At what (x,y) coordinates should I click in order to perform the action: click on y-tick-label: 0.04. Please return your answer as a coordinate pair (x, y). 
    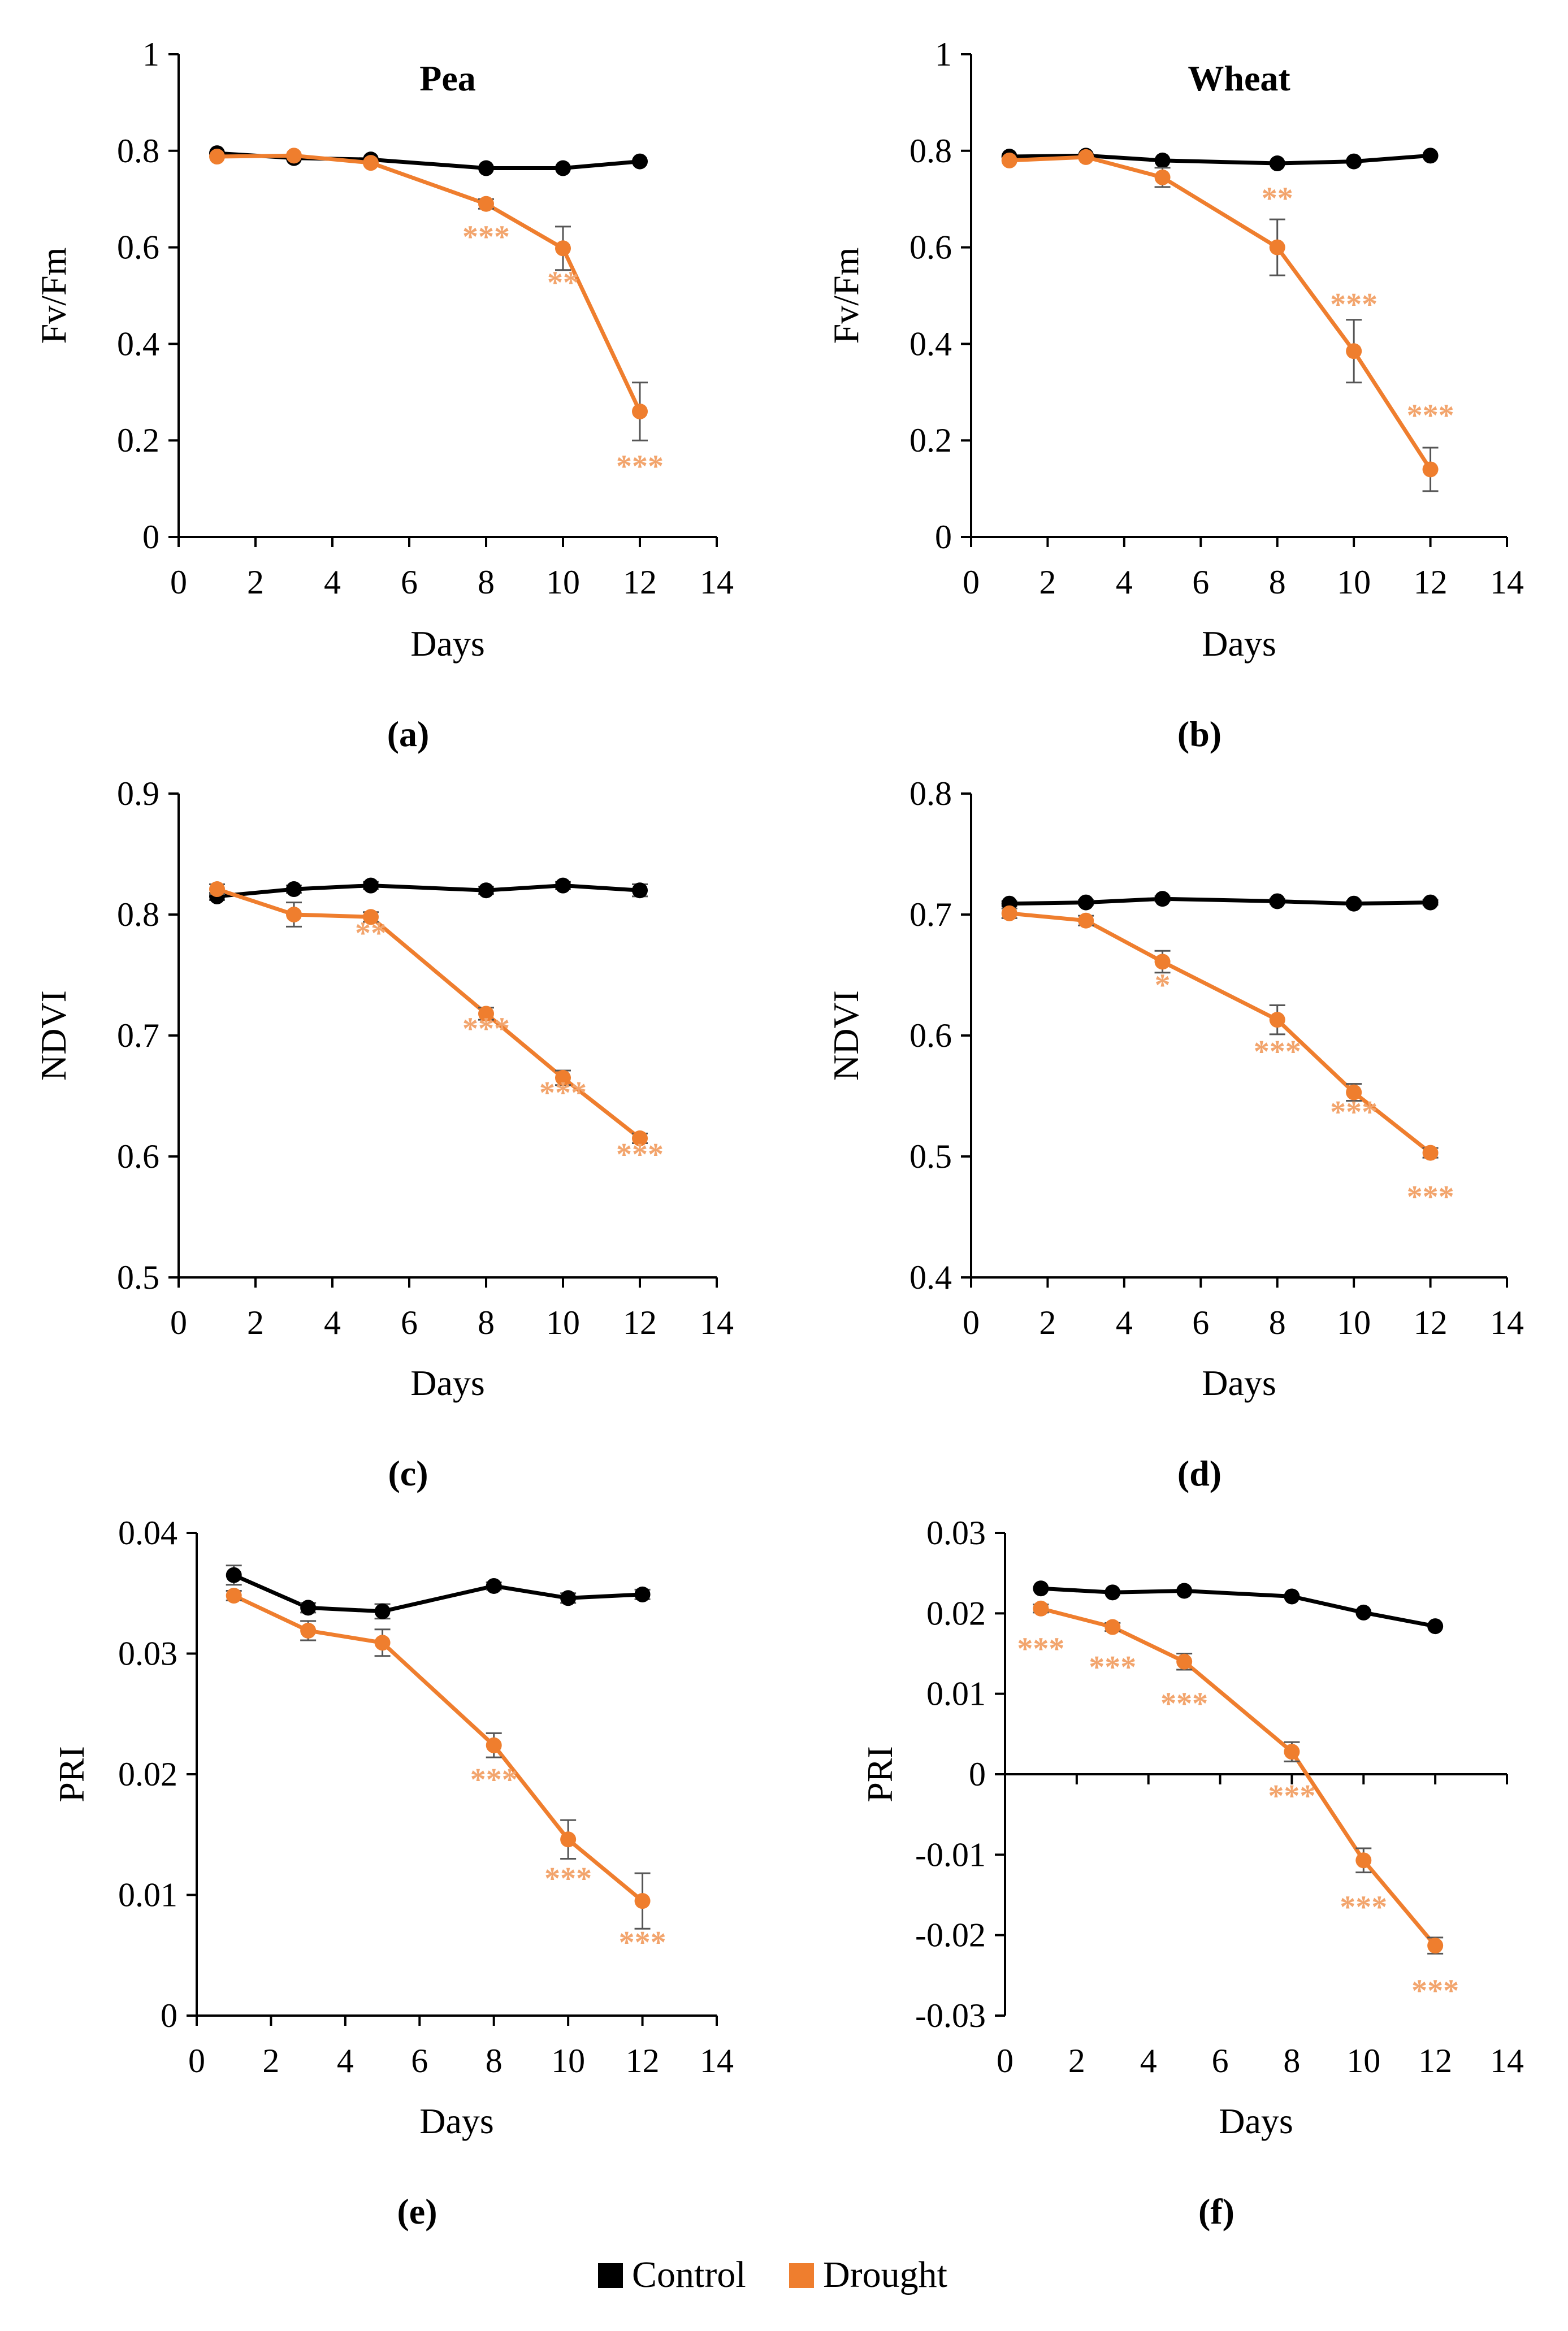
    Looking at the image, I should click on (147, 1533).